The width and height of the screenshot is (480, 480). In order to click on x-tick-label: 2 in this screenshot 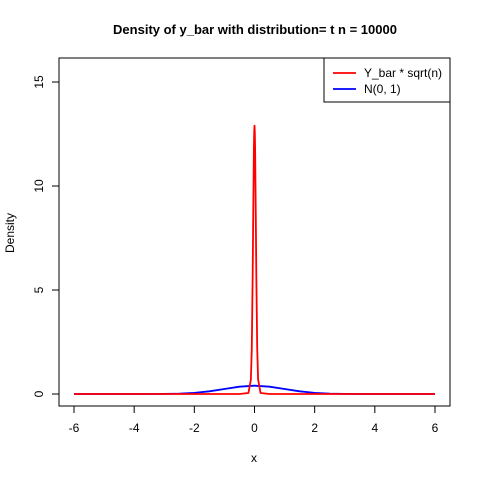, I will do `click(314, 428)`.